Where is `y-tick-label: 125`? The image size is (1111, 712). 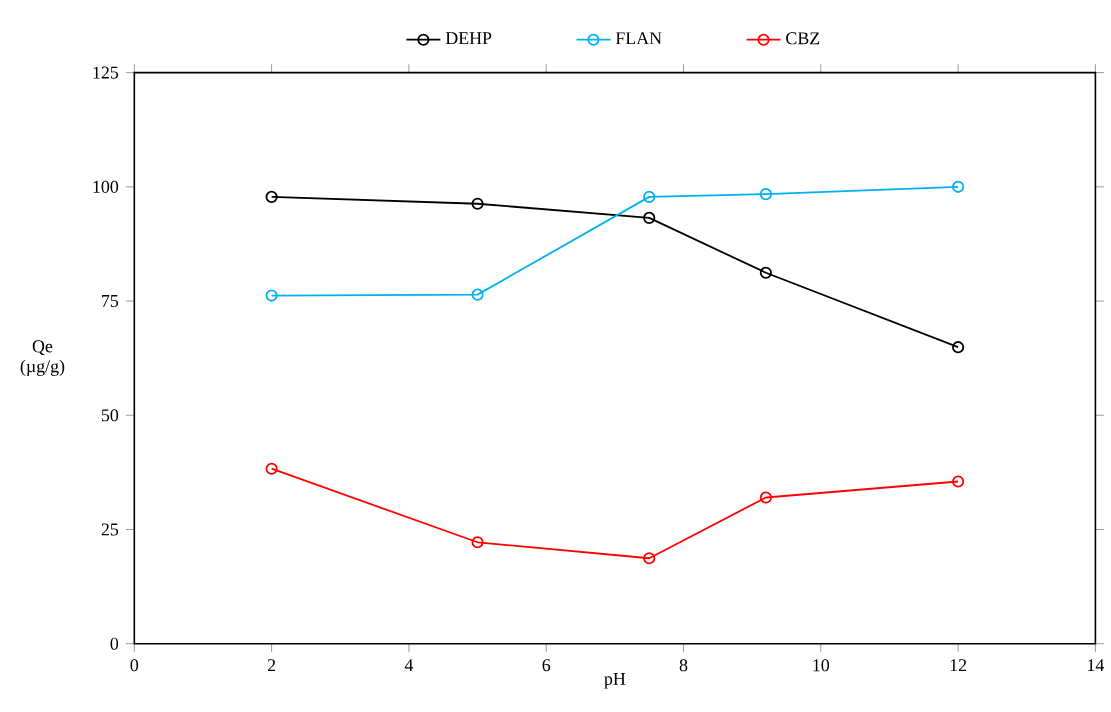
y-tick-label: 125 is located at coordinates (106, 72).